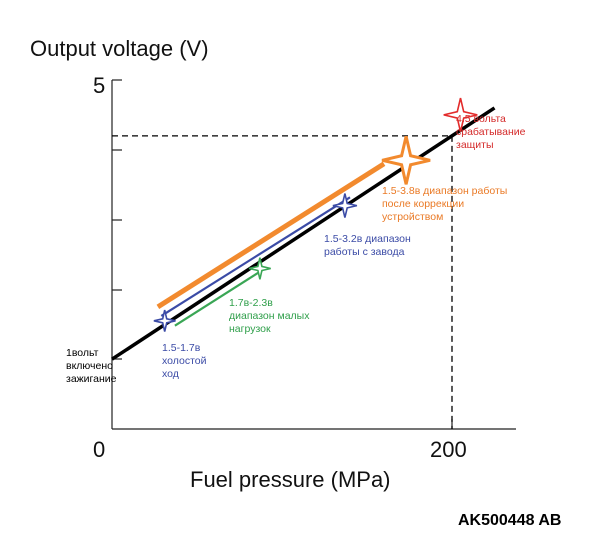 Image resolution: width=597 pixels, height=540 pixels. I want to click on x-tick-label: 200, so click(448, 449).